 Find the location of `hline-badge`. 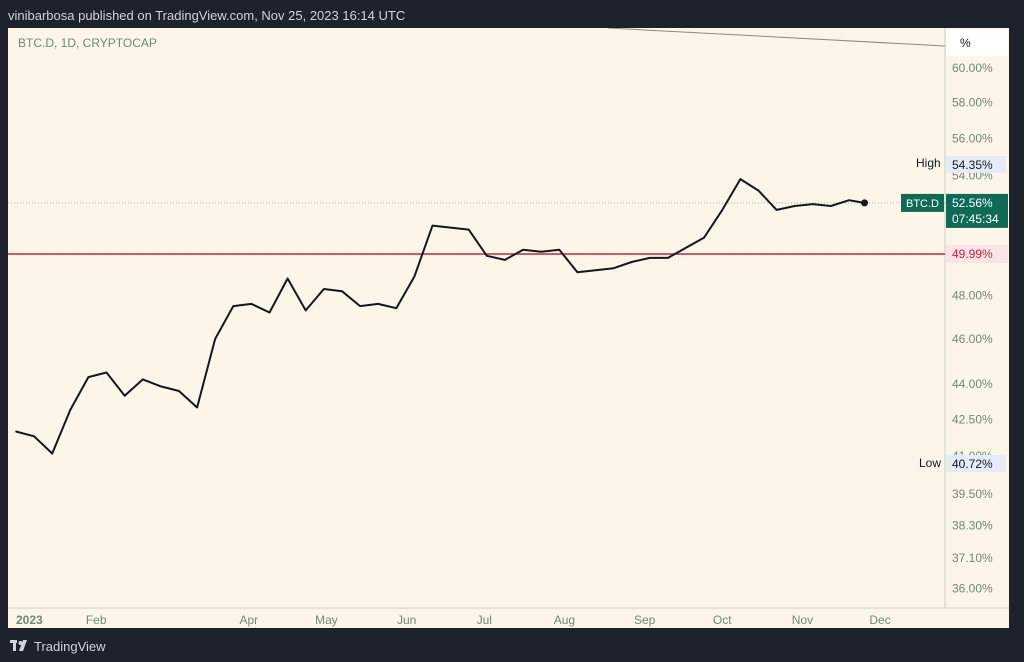

hline-badge is located at coordinates (977, 253).